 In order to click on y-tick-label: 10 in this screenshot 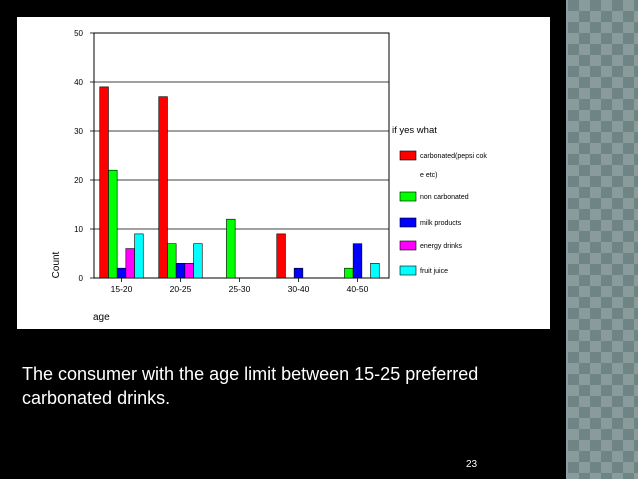, I will do `click(78, 229)`.